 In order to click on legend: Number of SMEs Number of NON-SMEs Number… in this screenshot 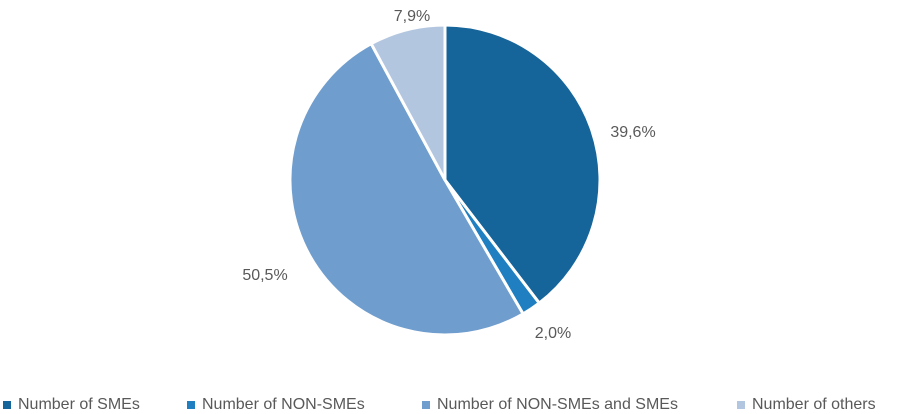, I will do `click(449, 403)`.